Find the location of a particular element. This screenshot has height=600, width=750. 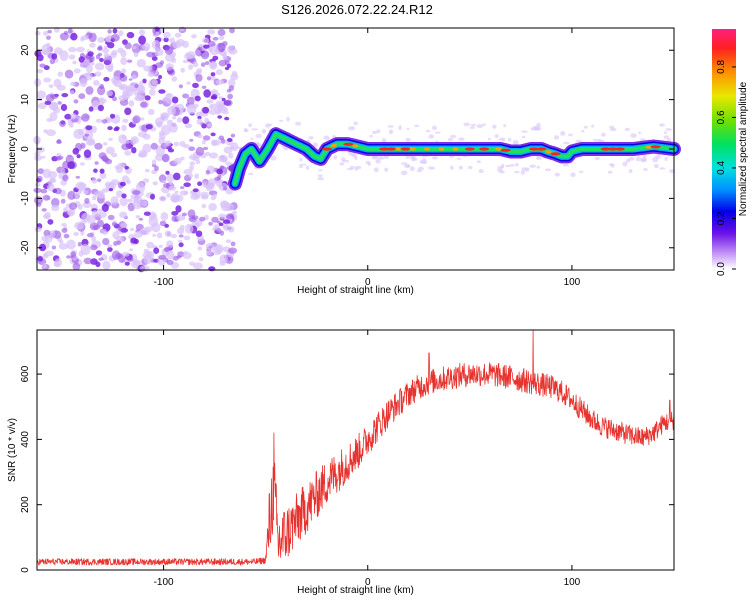

snr-x-tick-label: 0 is located at coordinates (368, 582).